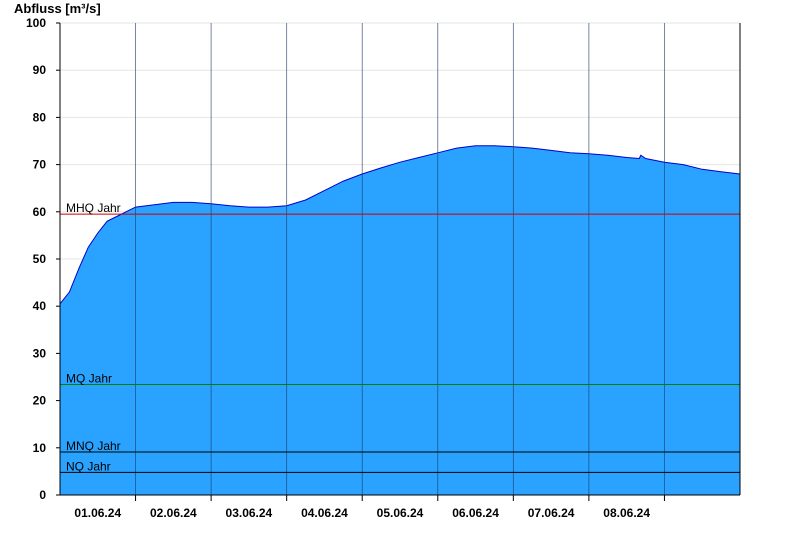 This screenshot has height=550, width=800. What do you see at coordinates (40, 401) in the screenshot?
I see `y-tick-label: 20` at bounding box center [40, 401].